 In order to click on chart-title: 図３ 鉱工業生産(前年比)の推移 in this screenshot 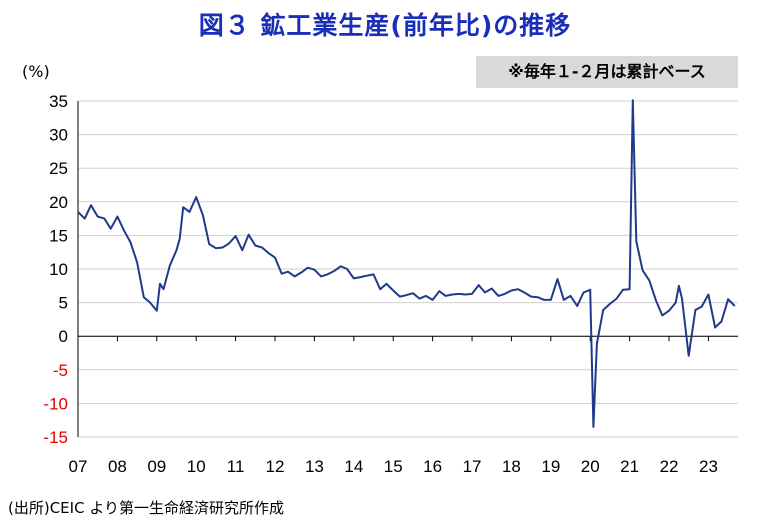, I will do `click(385, 25)`.